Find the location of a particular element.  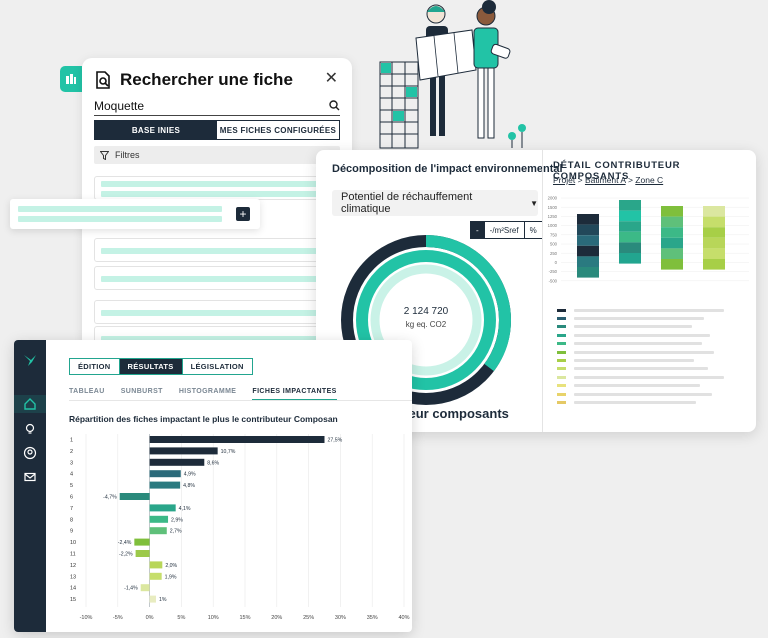

legend-placeholder-text is located at coordinates (641, 369).